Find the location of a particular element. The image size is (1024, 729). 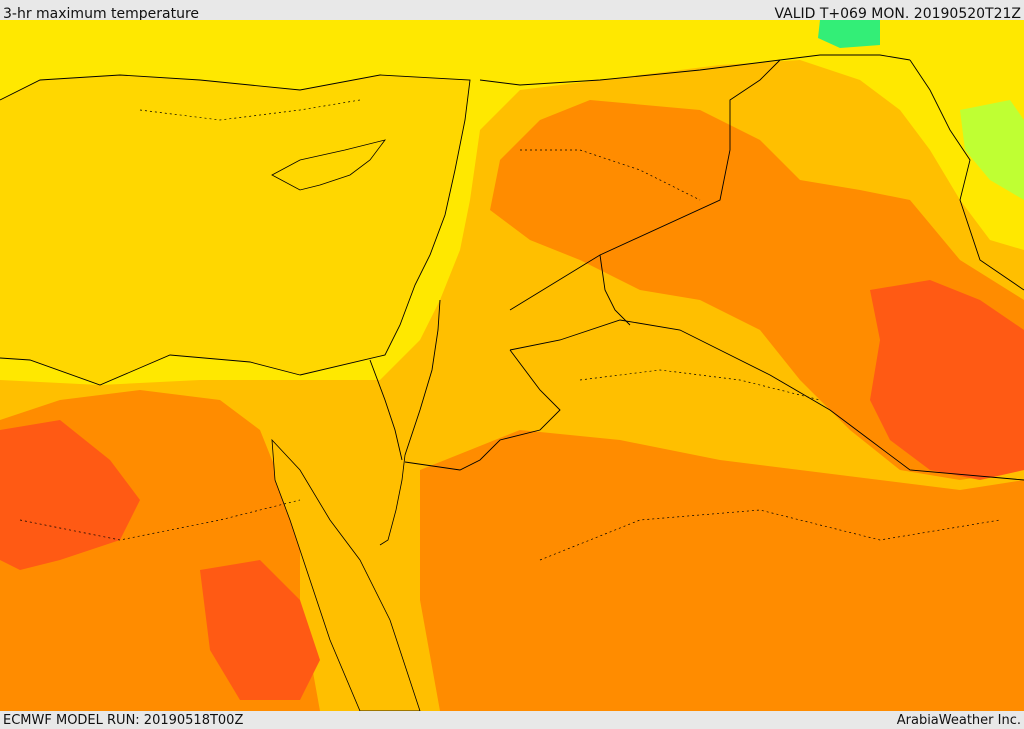

header-bar is located at coordinates (512, 10).